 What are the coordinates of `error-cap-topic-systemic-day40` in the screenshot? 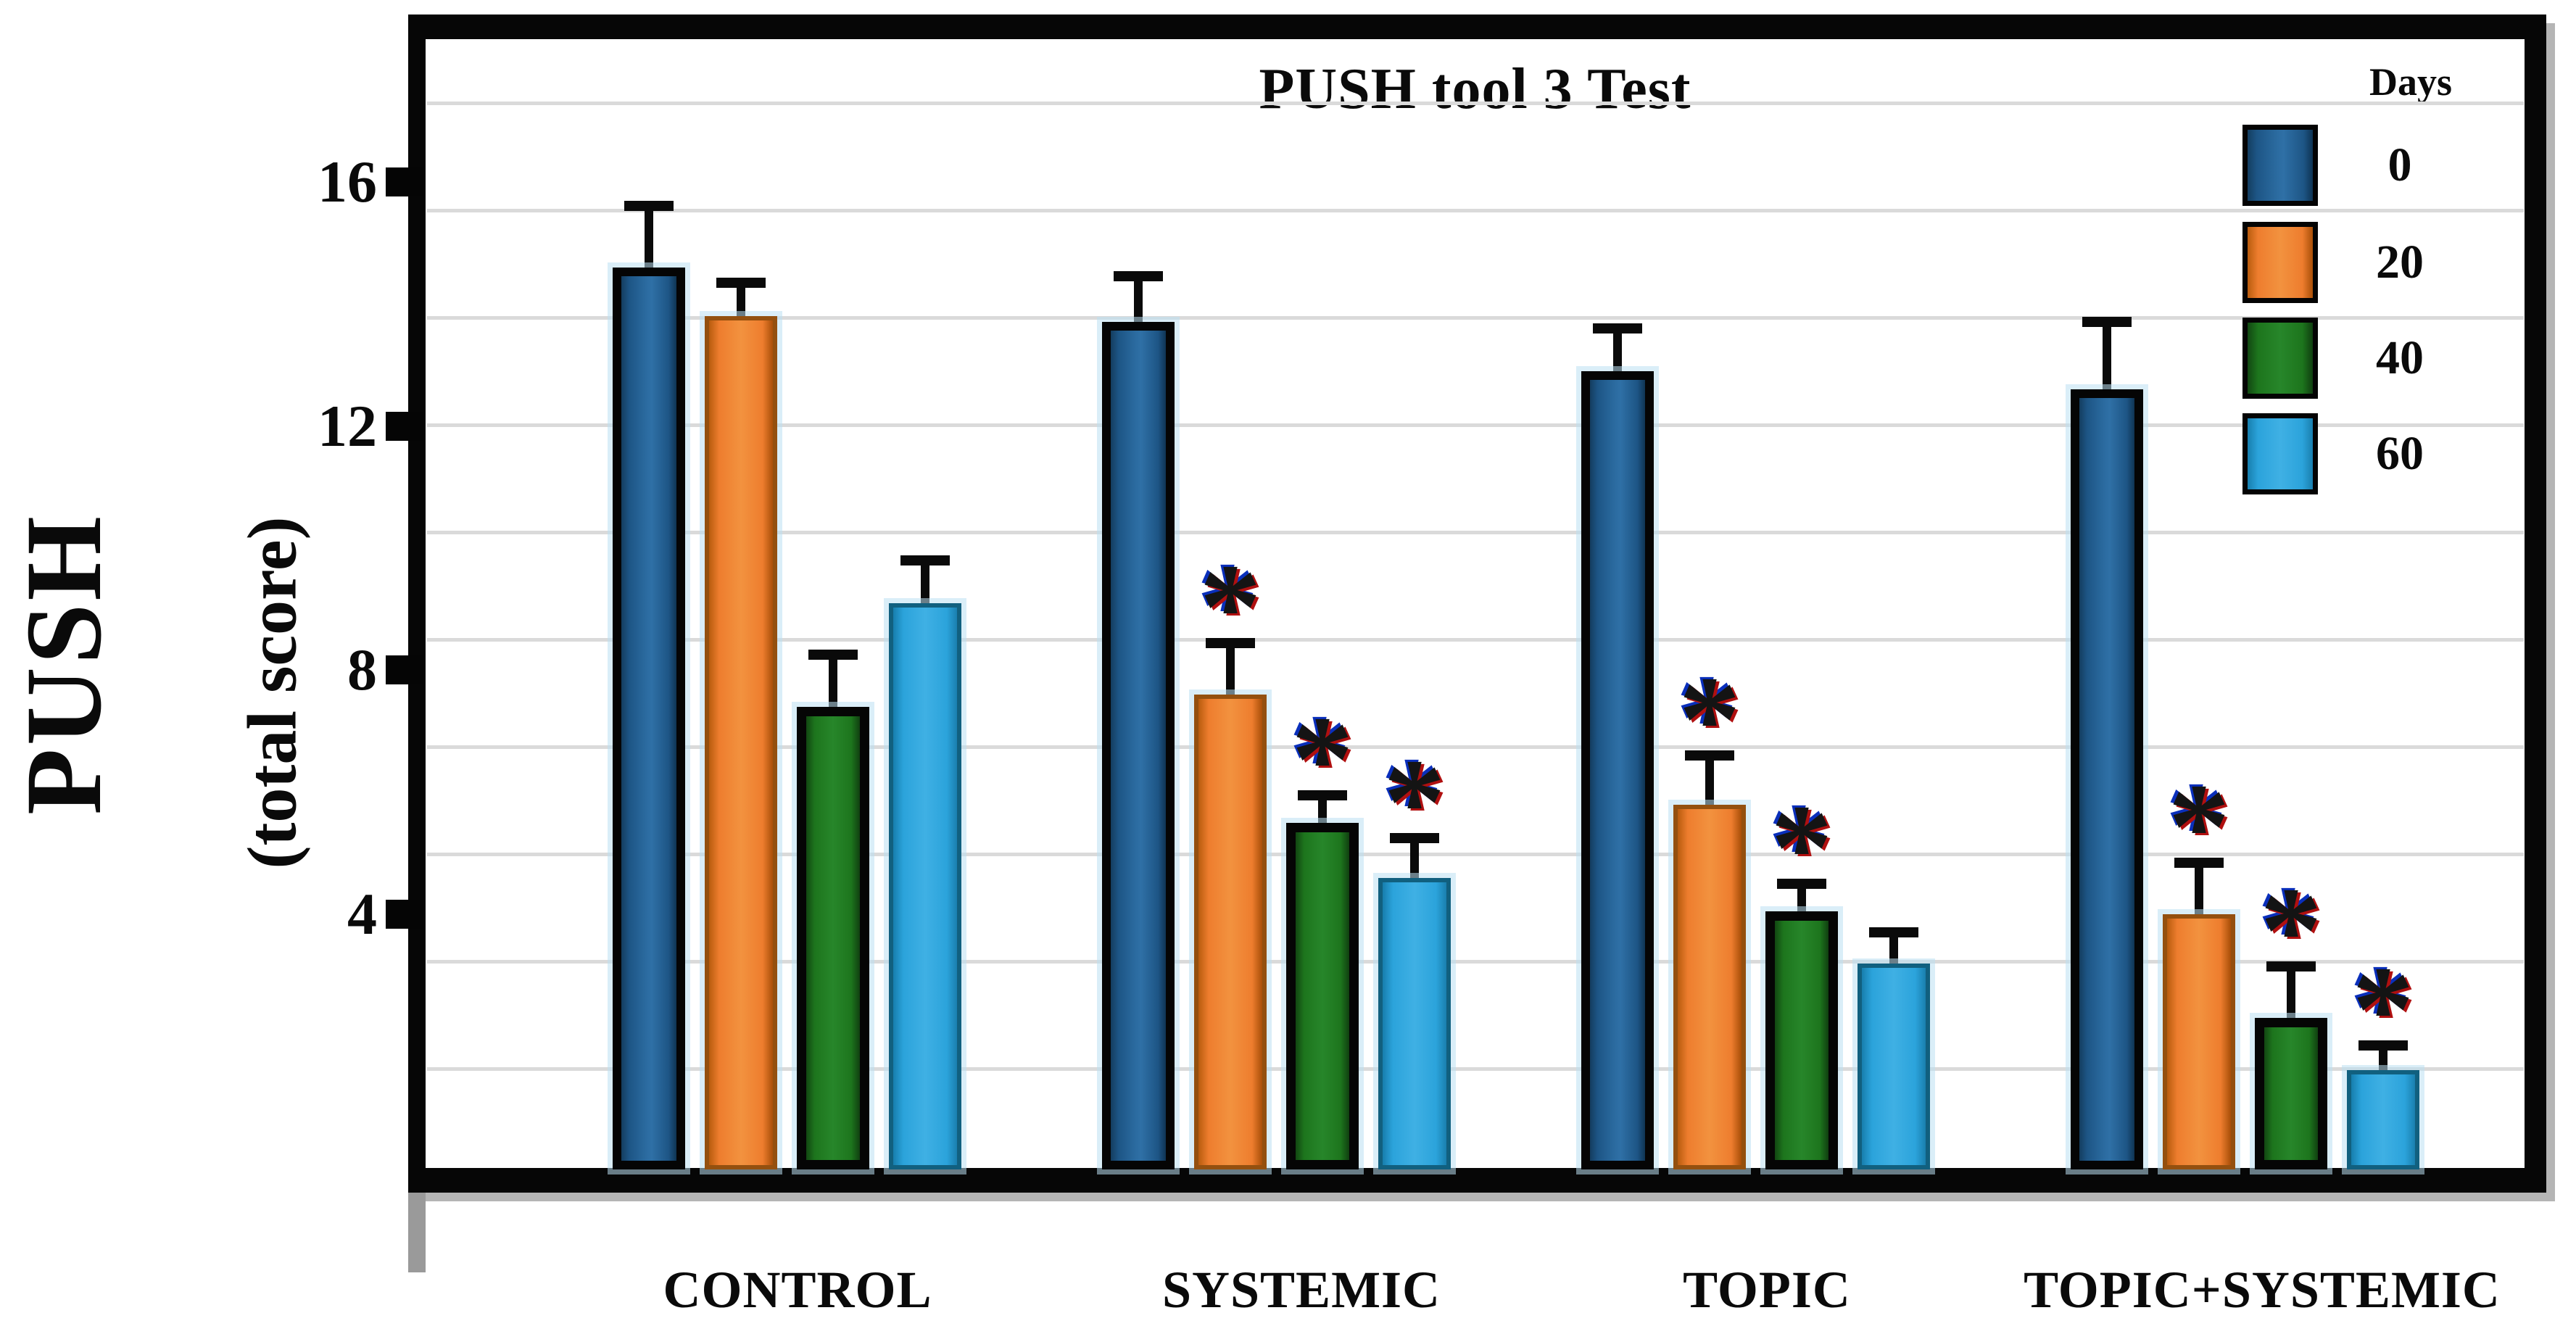 It's located at (2291, 966).